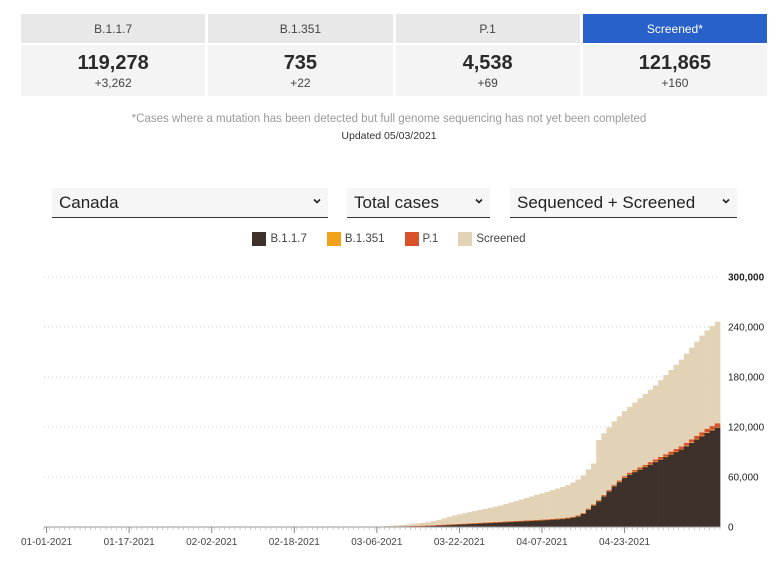 The width and height of the screenshot is (778, 564). I want to click on y-tick-label: 300,000, so click(746, 278).